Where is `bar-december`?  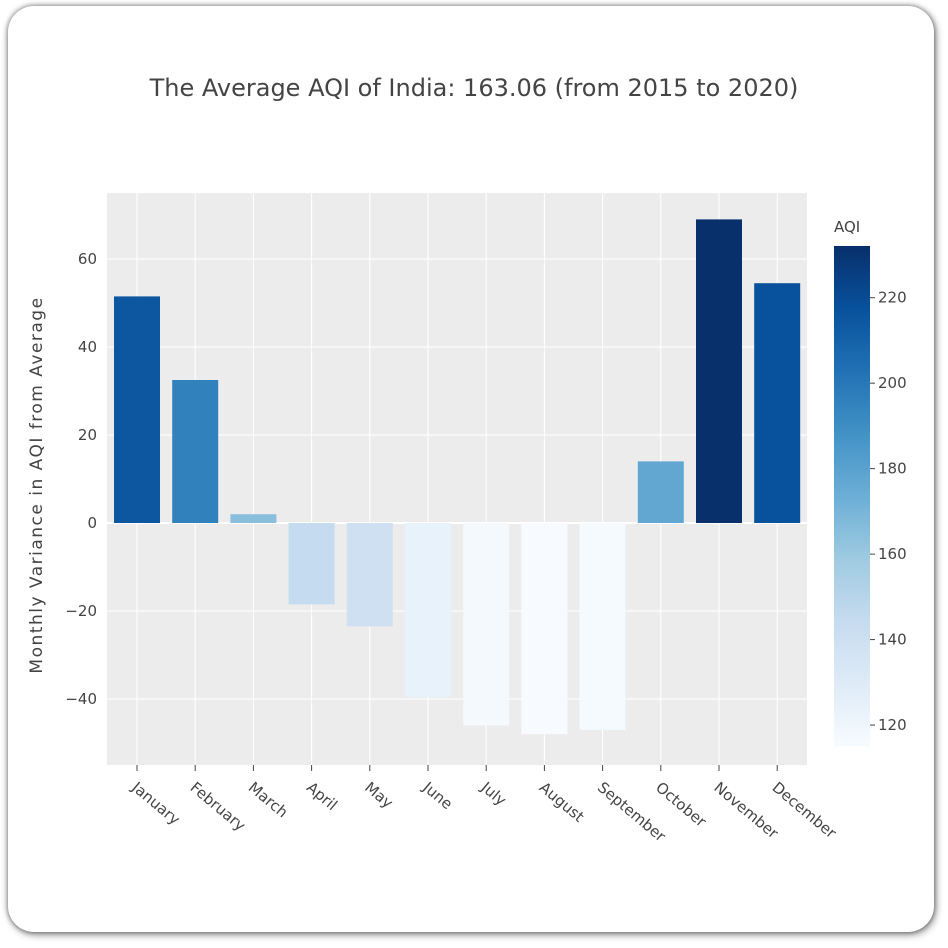 bar-december is located at coordinates (777, 403).